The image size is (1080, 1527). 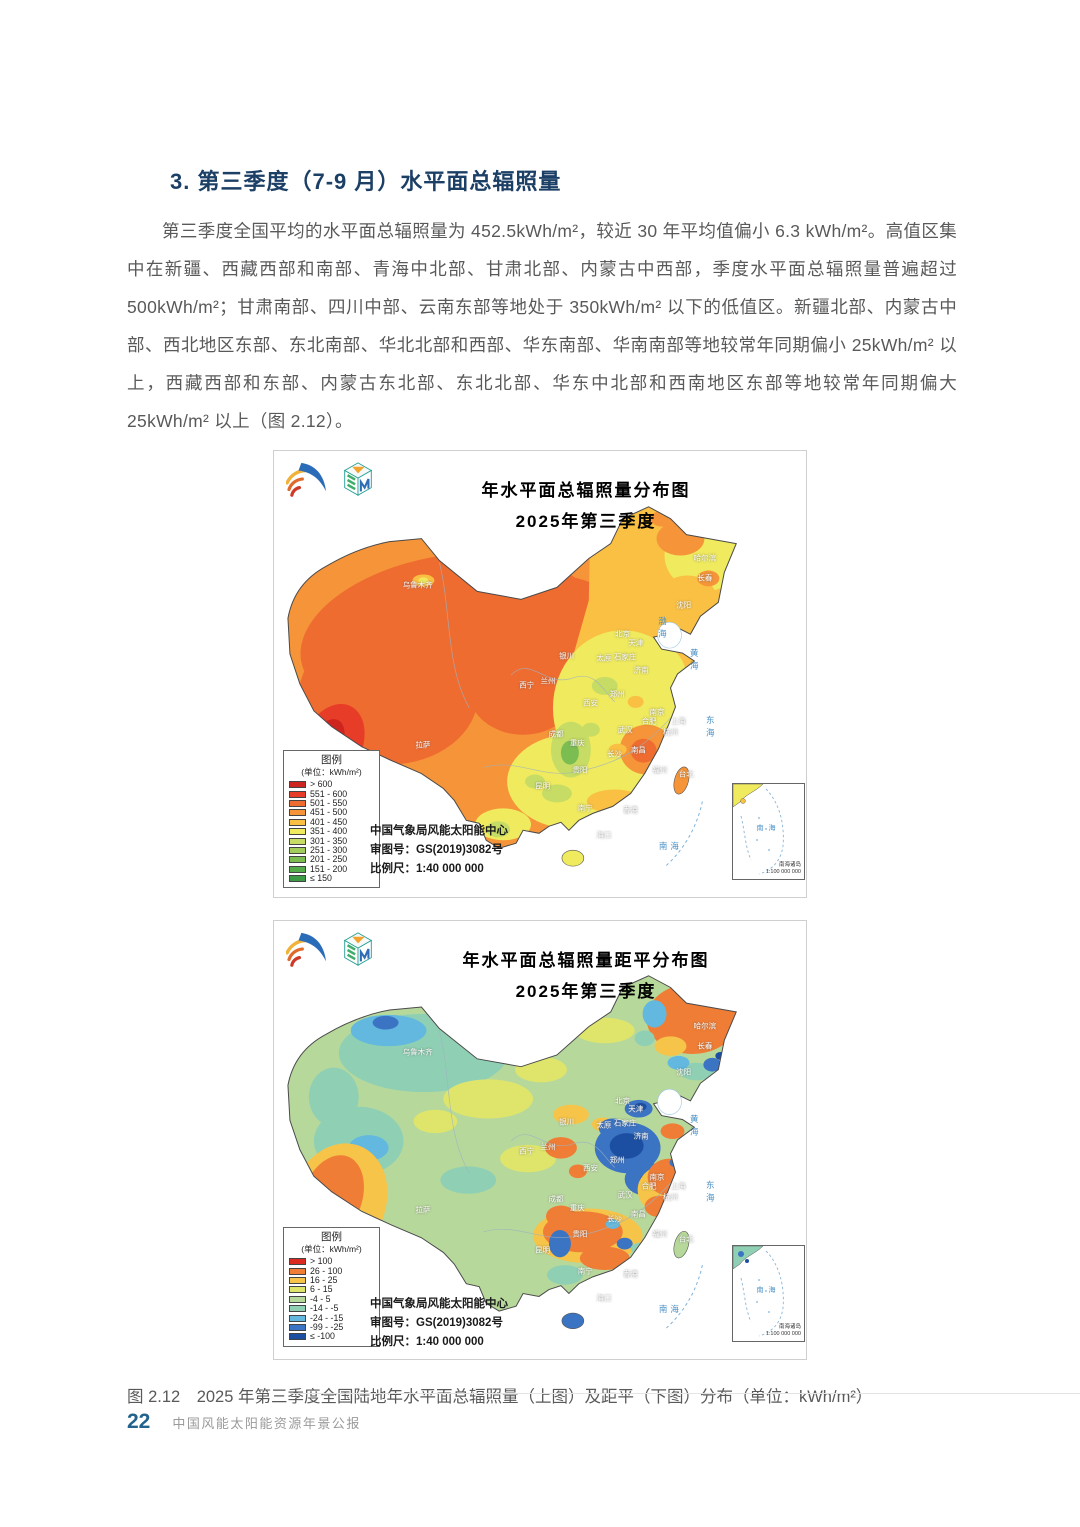 I want to click on map-title: 年水平面总辐照量分布图 2025年第三季度, so click(x=540, y=506).